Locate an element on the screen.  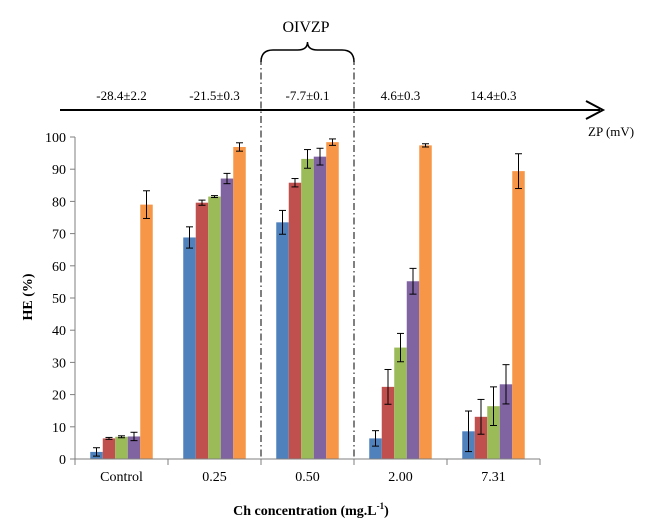
zeta-potential-axis: ZP (mV) is located at coordinates (347, 119).